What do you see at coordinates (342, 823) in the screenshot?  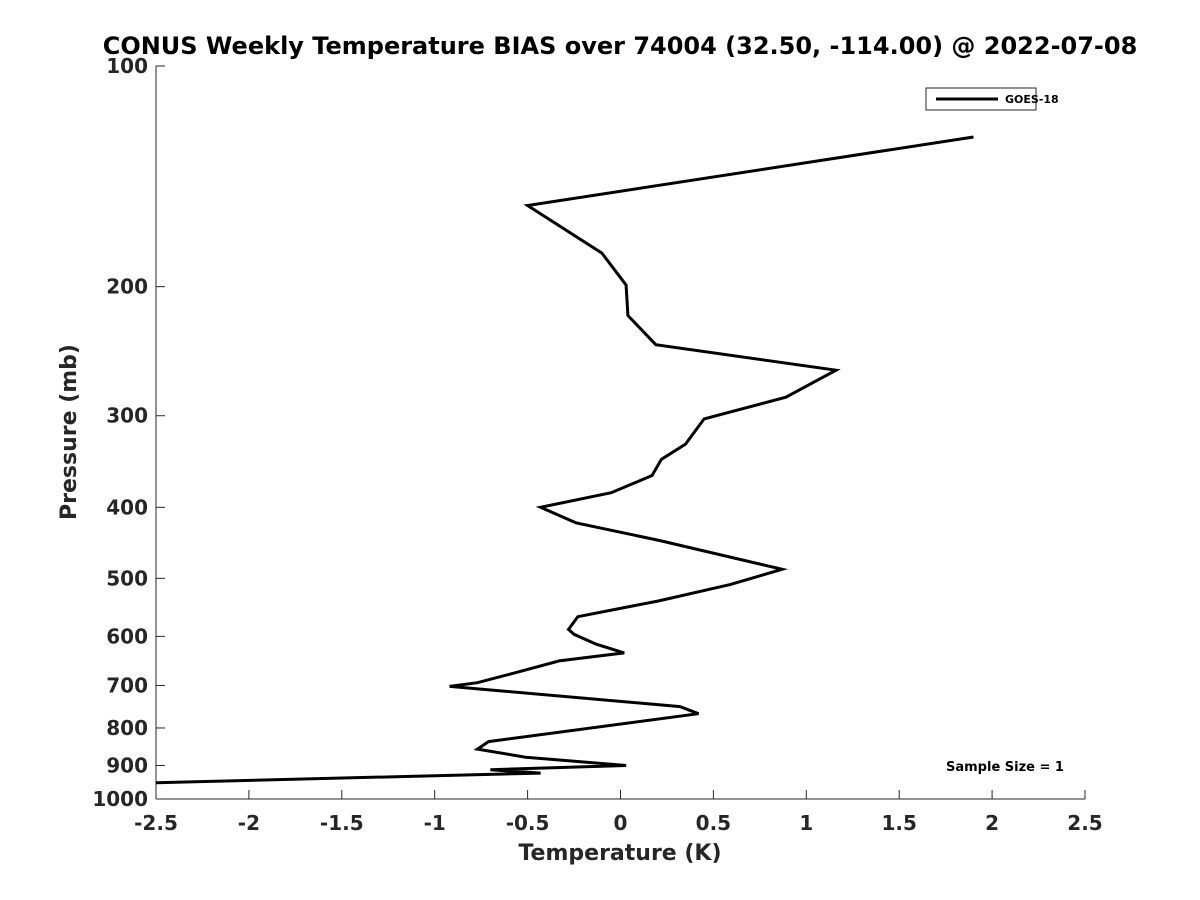 I see `x-tick-label: -1.5` at bounding box center [342, 823].